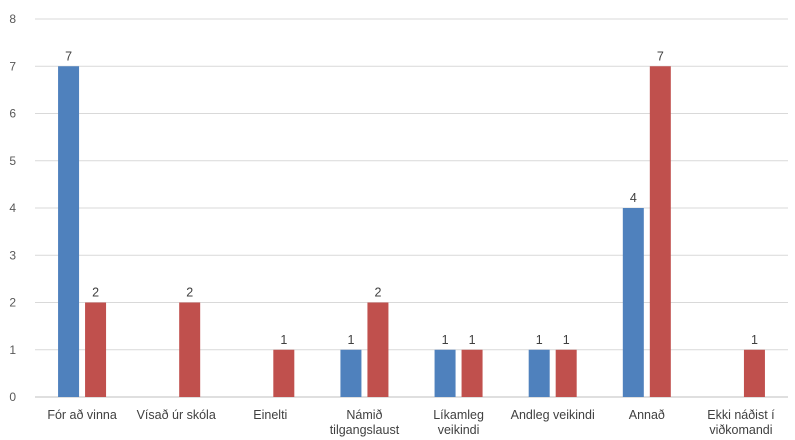 This screenshot has height=440, width=795. I want to click on data-label: 4, so click(633, 198).